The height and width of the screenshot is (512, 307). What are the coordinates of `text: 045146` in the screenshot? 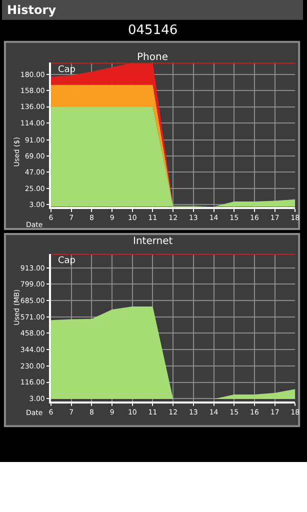 It's located at (153, 30).